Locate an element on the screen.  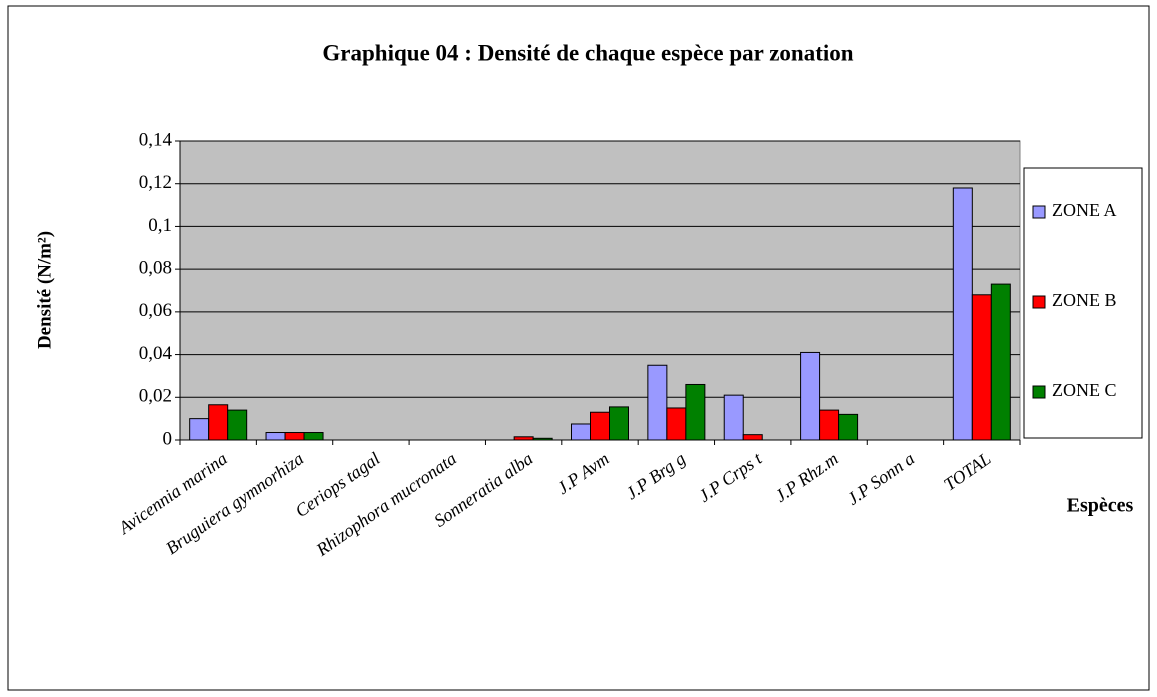
legend-label: ZONE B is located at coordinates (1084, 300).